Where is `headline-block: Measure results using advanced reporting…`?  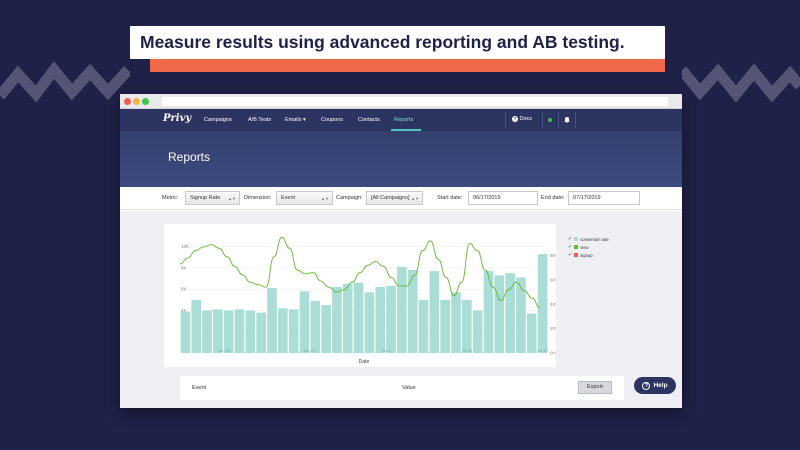
headline-block: Measure results using advanced reporting… is located at coordinates (397, 49).